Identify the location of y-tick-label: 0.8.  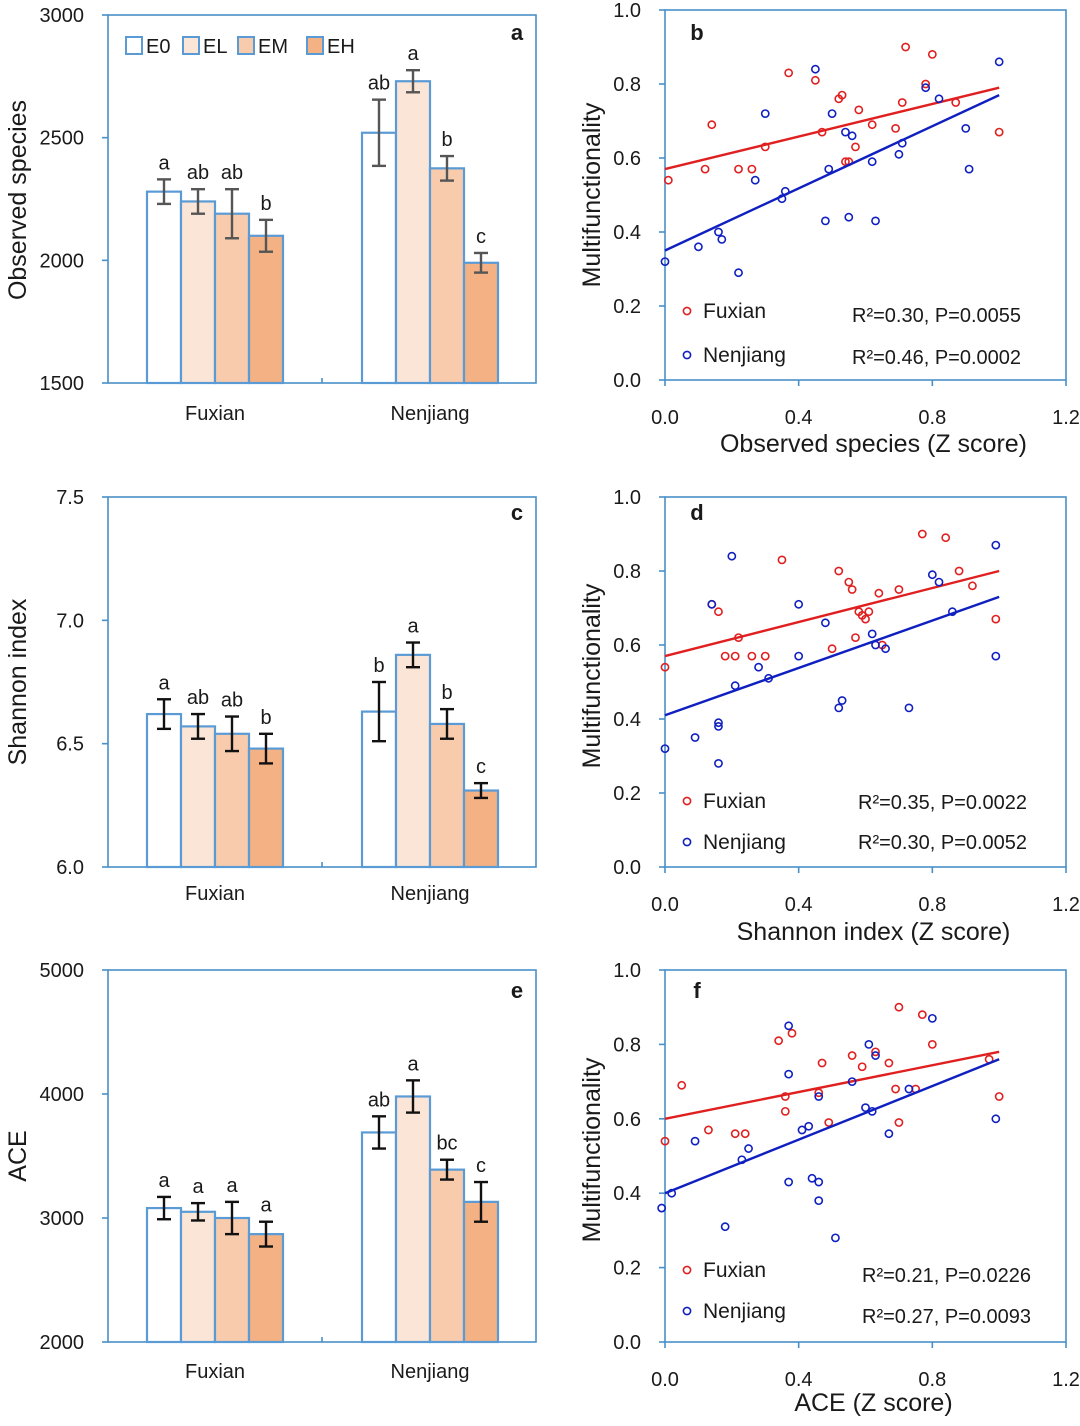
(627, 1045).